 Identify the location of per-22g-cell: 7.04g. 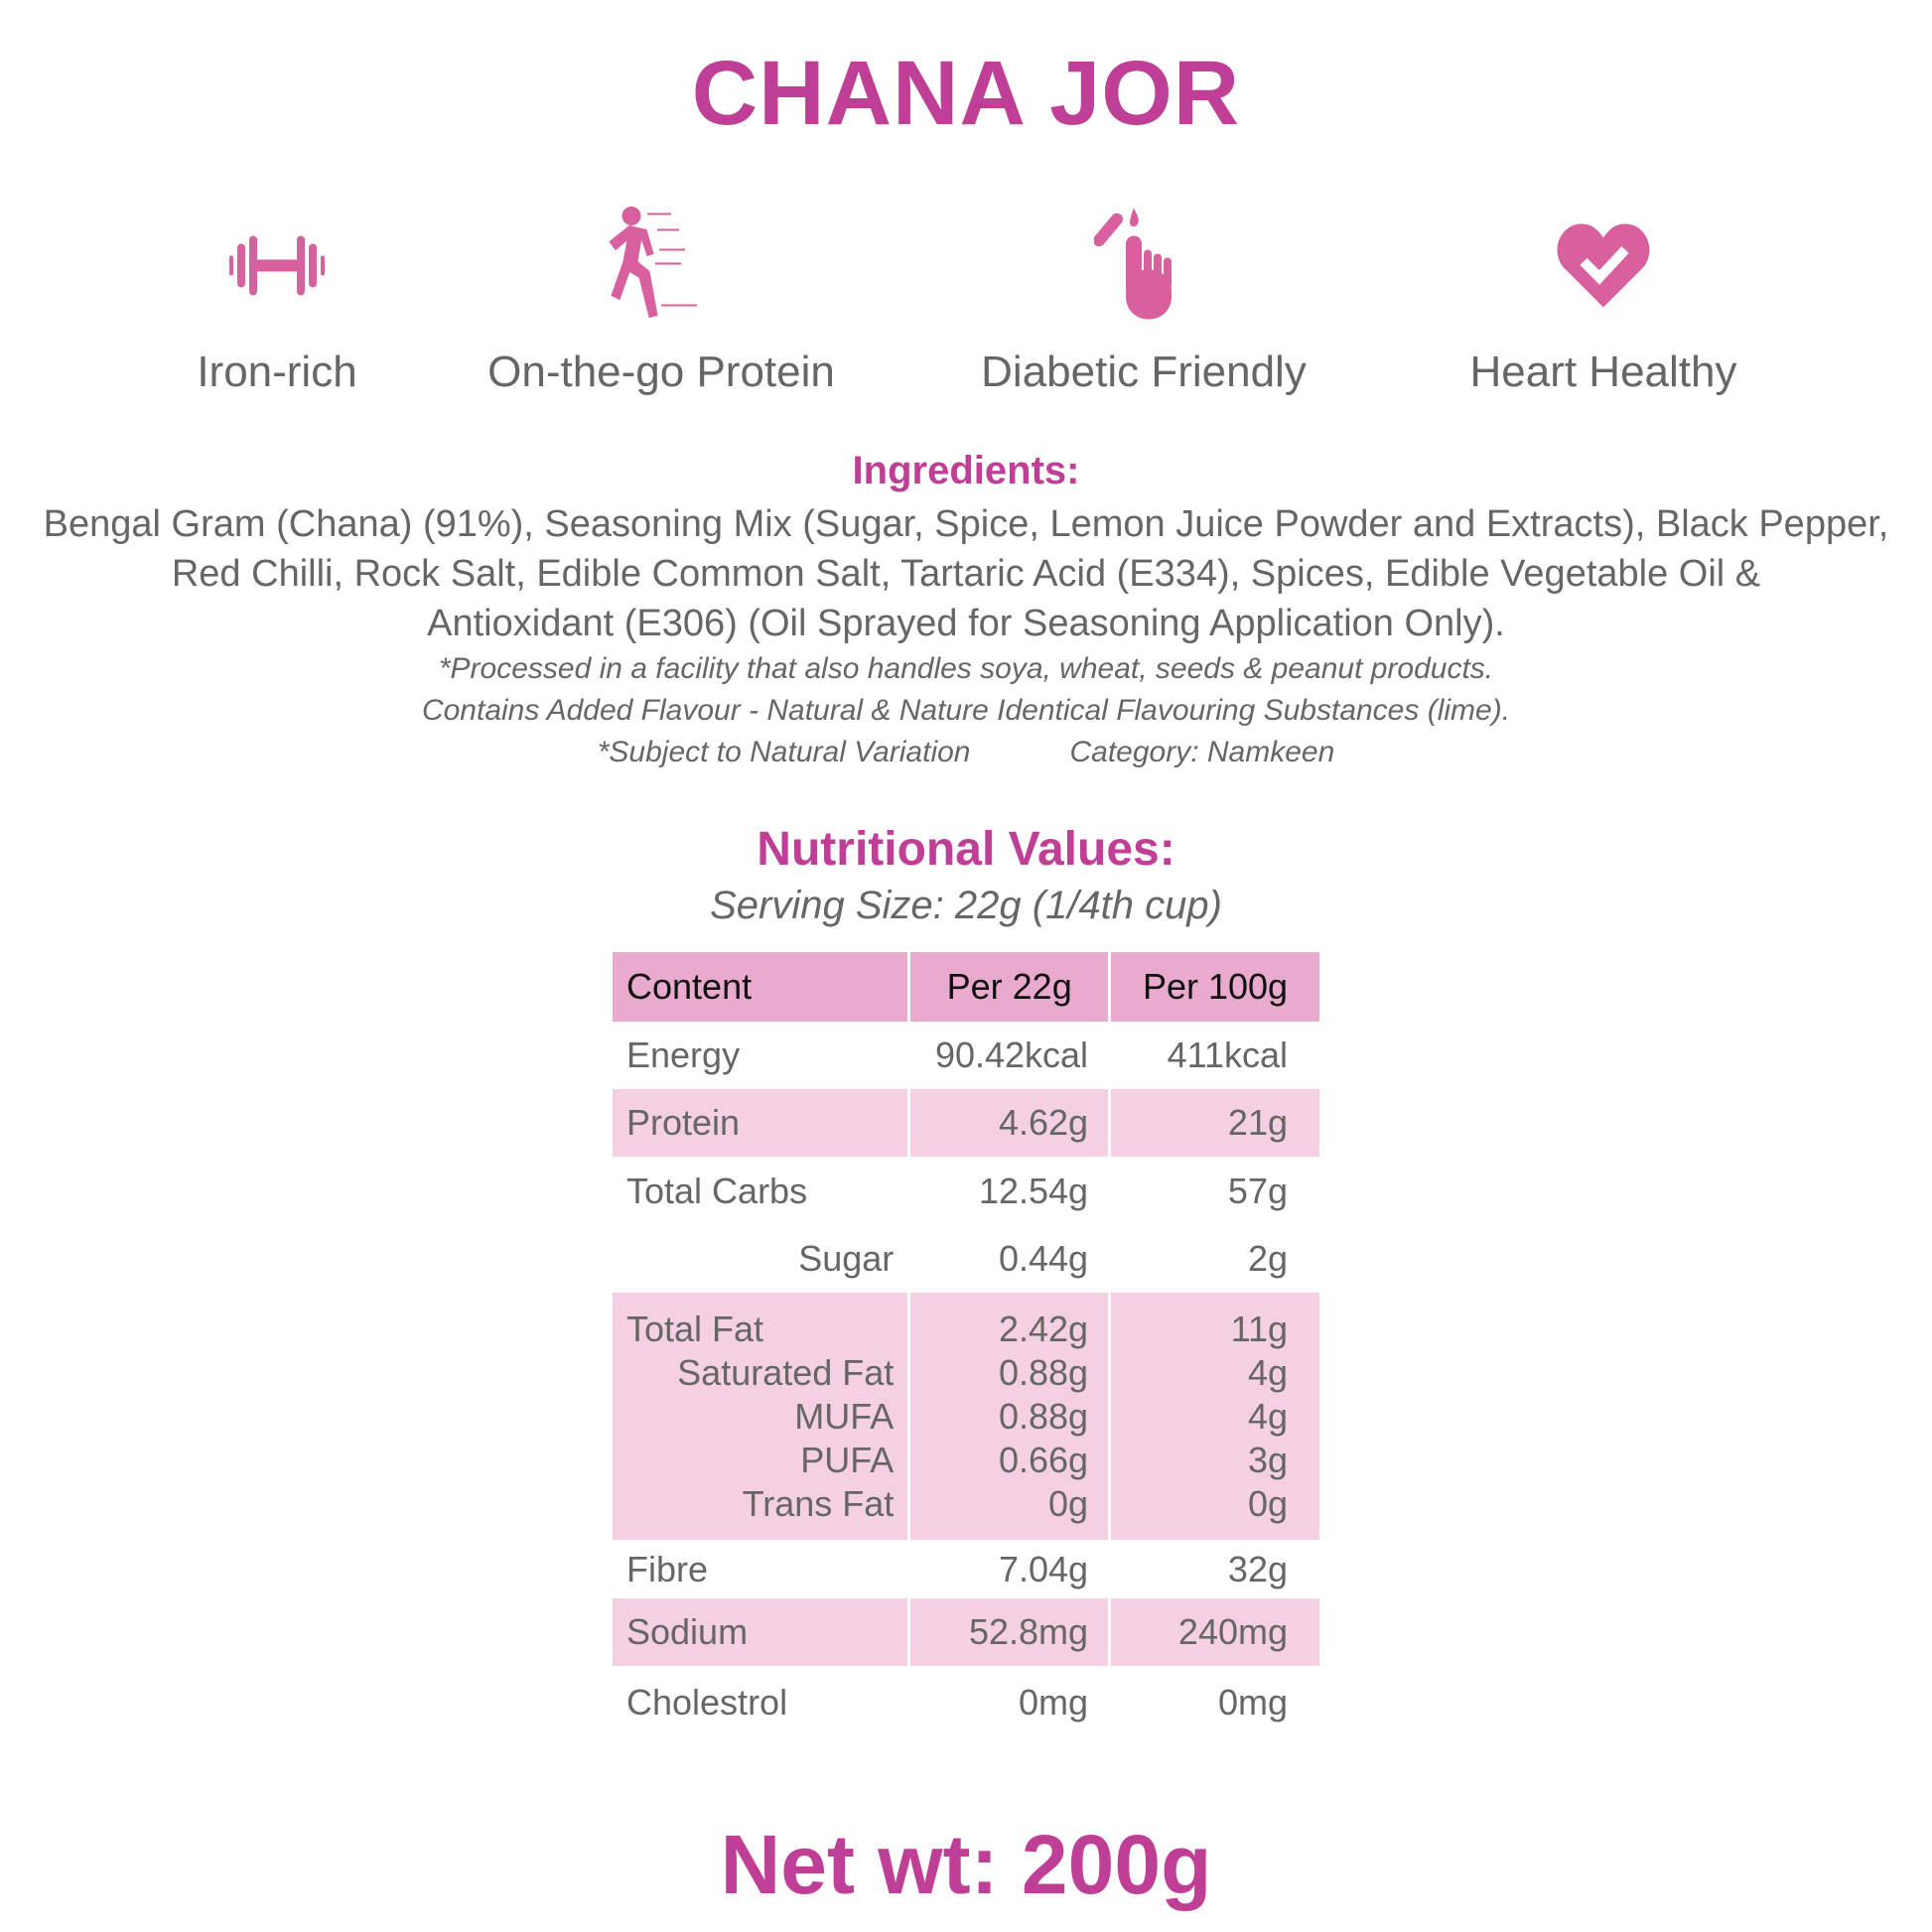
(1009, 1569).